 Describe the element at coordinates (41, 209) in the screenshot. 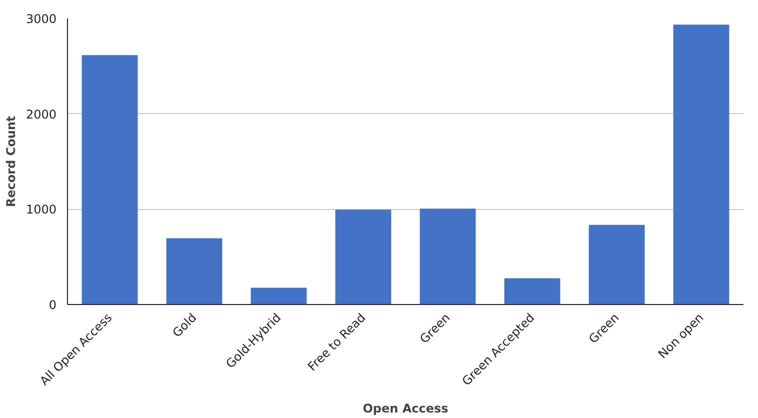

I see `y-tick-label: 1000` at that location.